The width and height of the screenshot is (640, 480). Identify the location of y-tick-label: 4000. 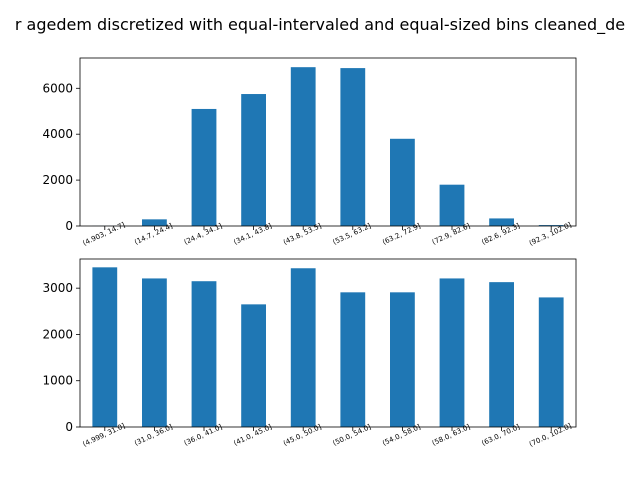
(57, 134).